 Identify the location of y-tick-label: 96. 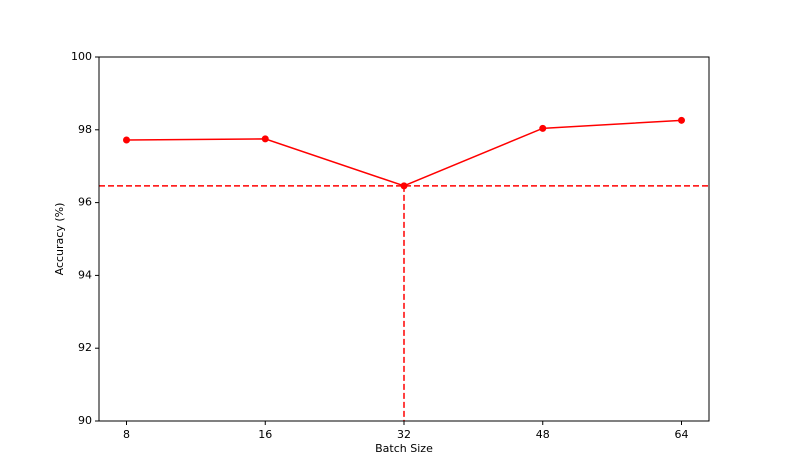
(85, 202).